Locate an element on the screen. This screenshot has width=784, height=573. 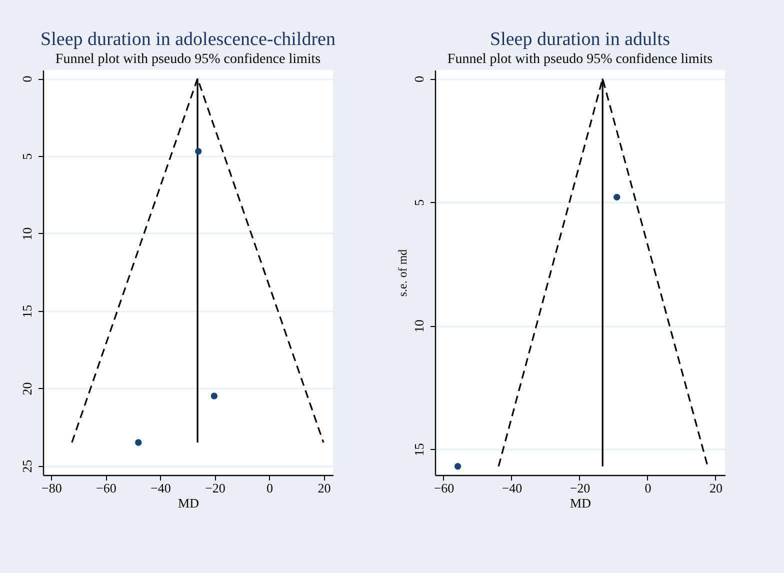
y-axis-title: s.e. of md is located at coordinates (403, 273).